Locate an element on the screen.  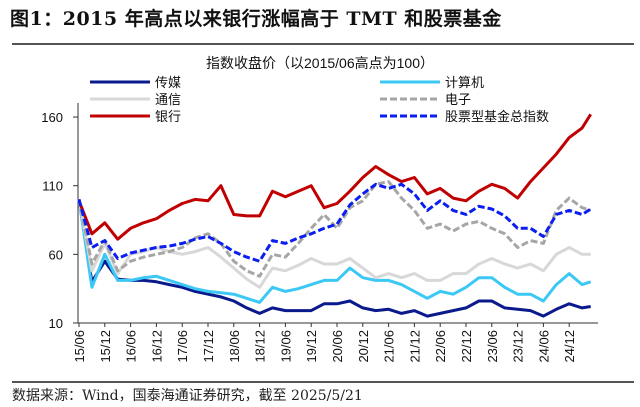
source-divider is located at coordinates (323, 382).